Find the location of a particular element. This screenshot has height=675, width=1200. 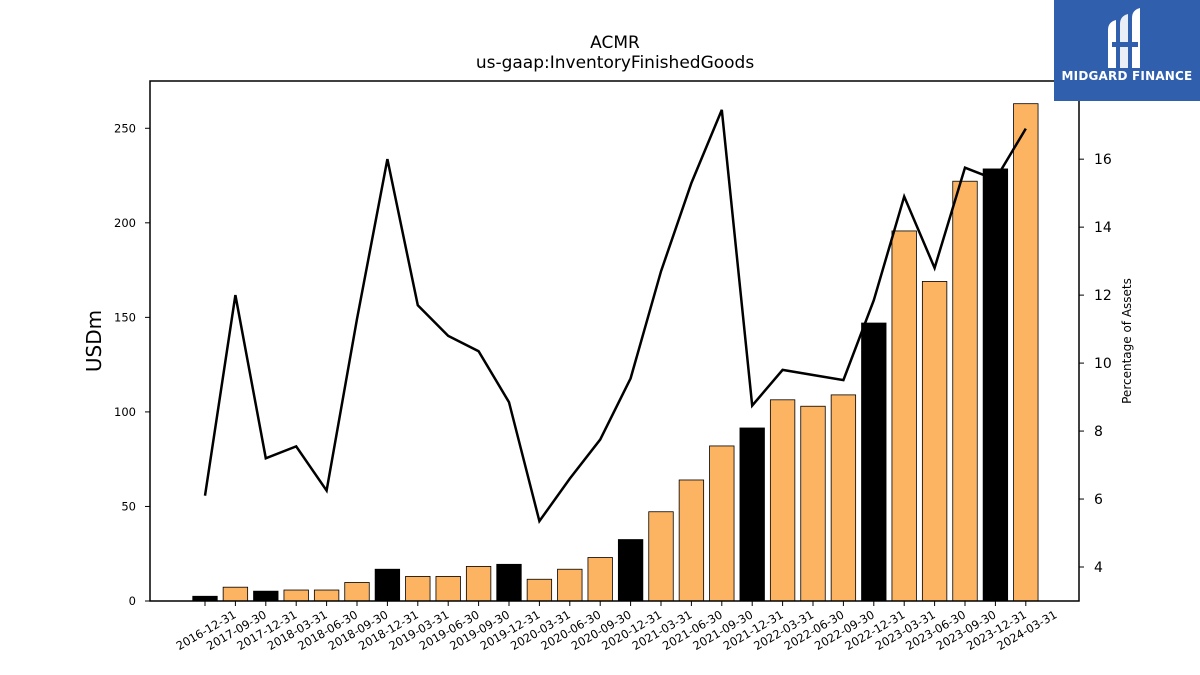

y2-tick-label: 8 is located at coordinates (1098, 432).